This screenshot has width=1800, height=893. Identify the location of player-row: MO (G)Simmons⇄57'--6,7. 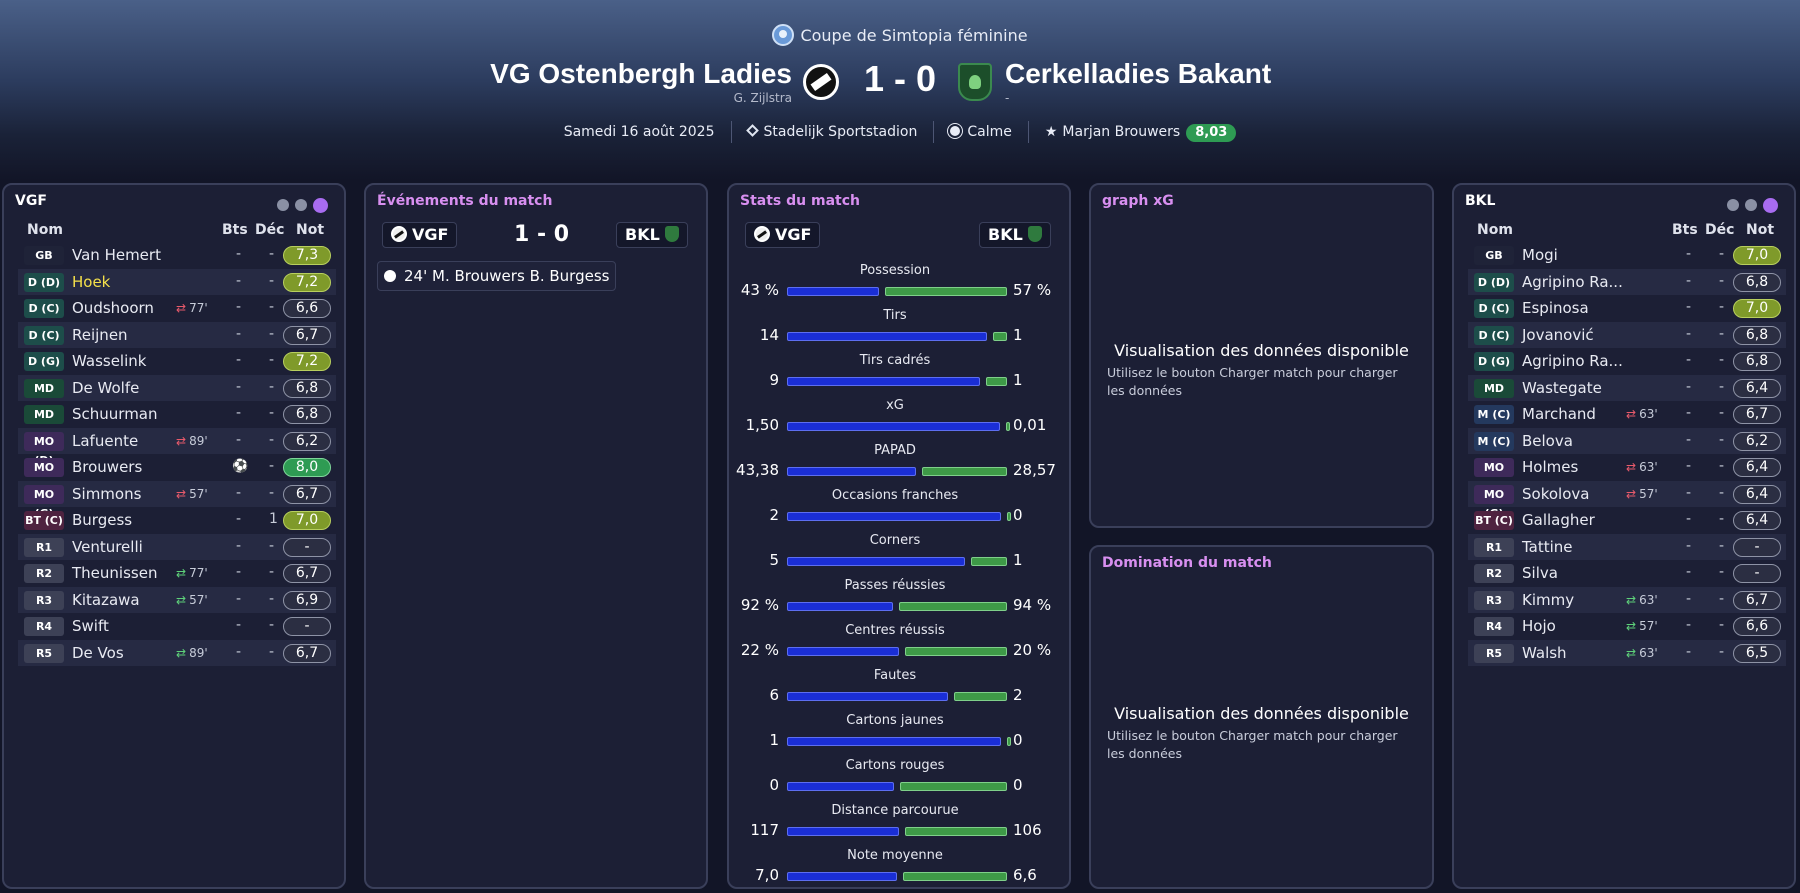
(177, 500).